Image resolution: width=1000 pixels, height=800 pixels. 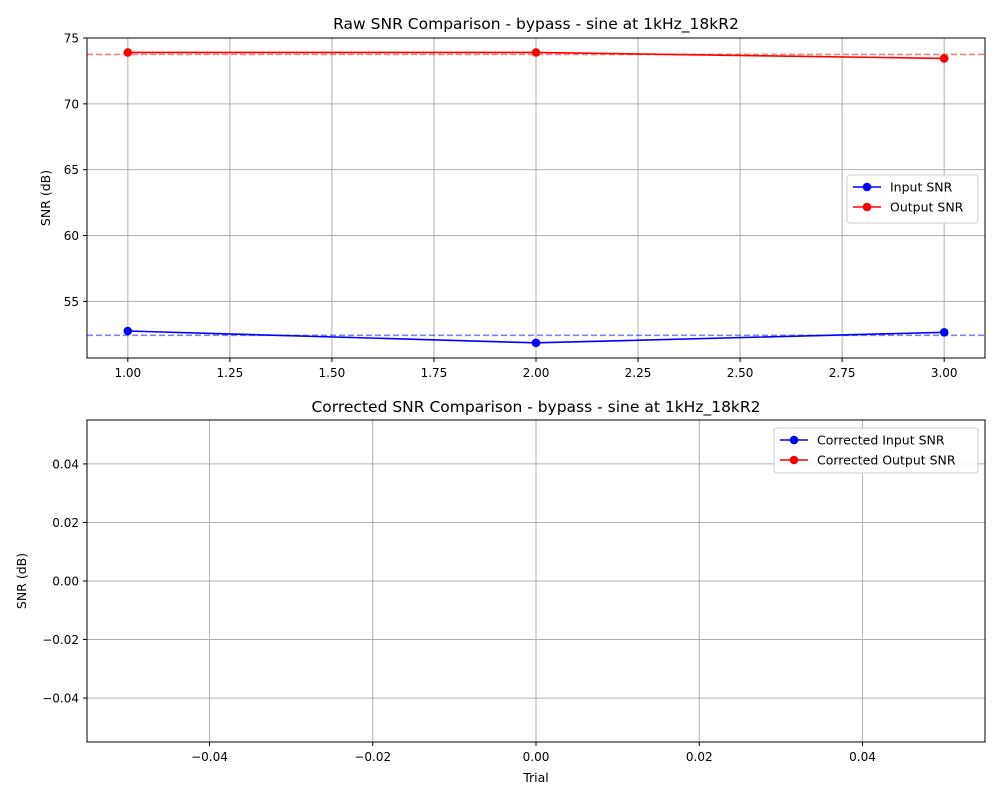 What do you see at coordinates (65, 582) in the screenshot?
I see `y-tick-label: 0.00` at bounding box center [65, 582].